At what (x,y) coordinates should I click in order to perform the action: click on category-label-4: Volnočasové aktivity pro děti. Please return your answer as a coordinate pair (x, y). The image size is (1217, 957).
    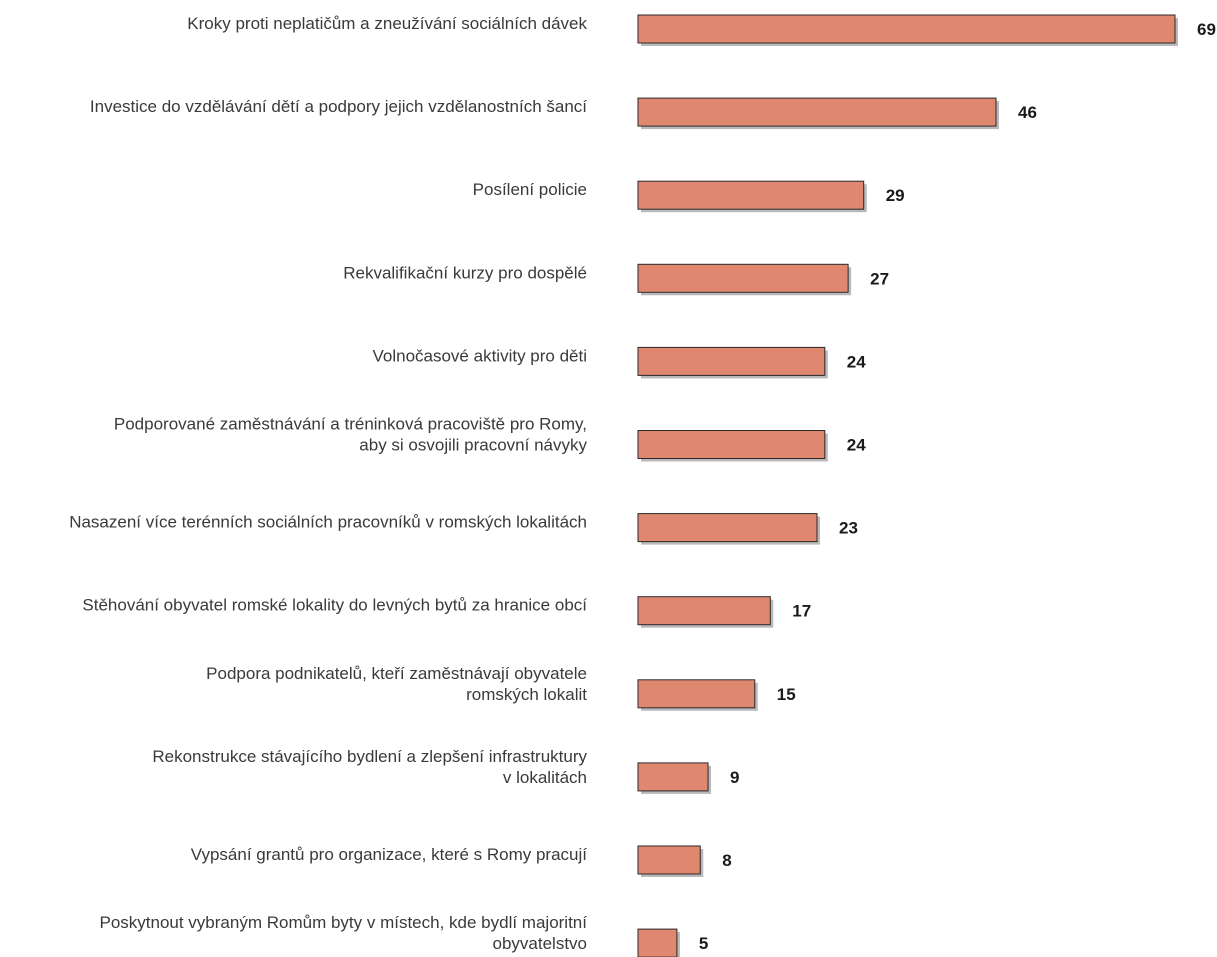
    Looking at the image, I should click on (479, 355).